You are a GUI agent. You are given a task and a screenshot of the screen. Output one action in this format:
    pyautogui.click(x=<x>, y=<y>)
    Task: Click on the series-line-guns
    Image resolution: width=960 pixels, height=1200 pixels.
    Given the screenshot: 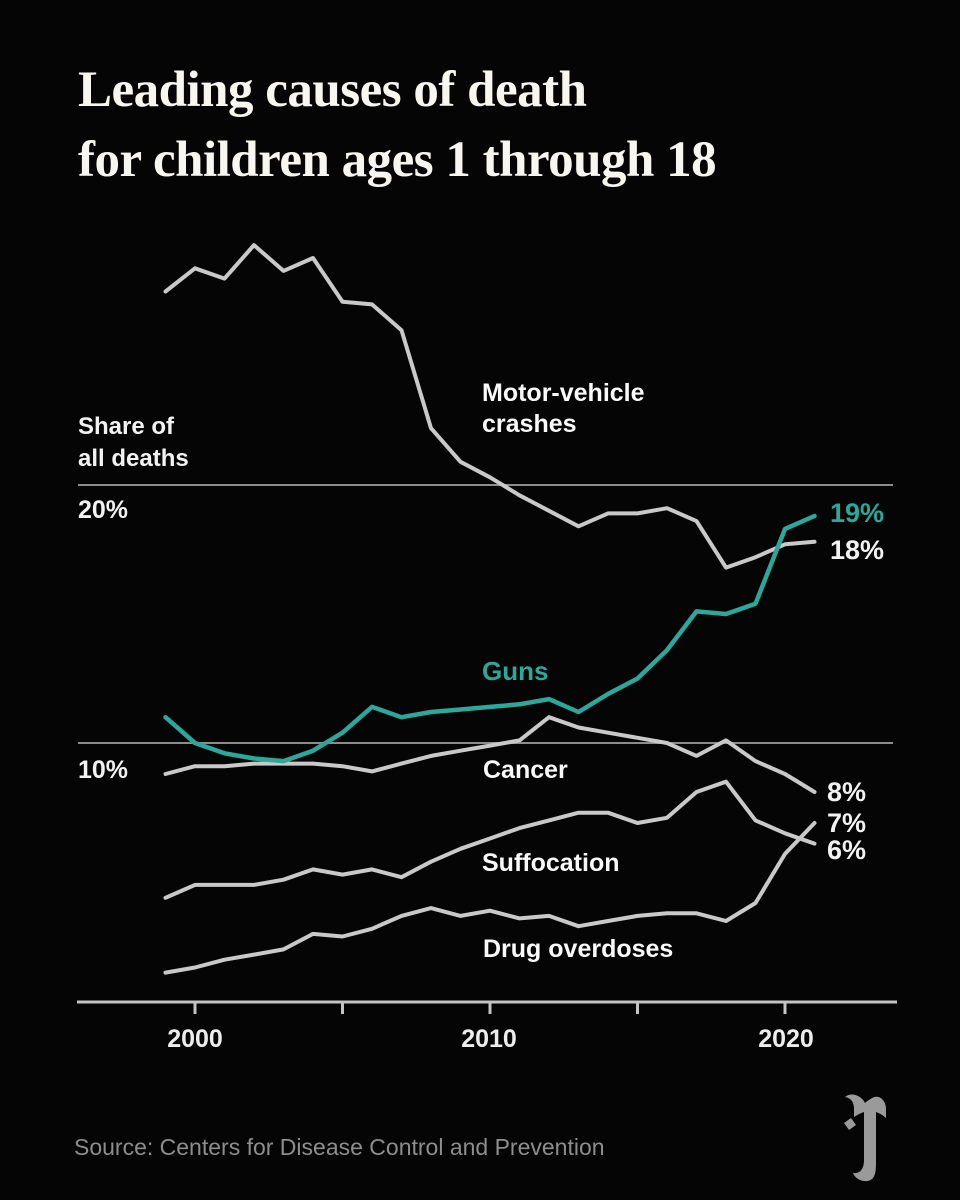 What is the action you would take?
    pyautogui.click(x=490, y=638)
    